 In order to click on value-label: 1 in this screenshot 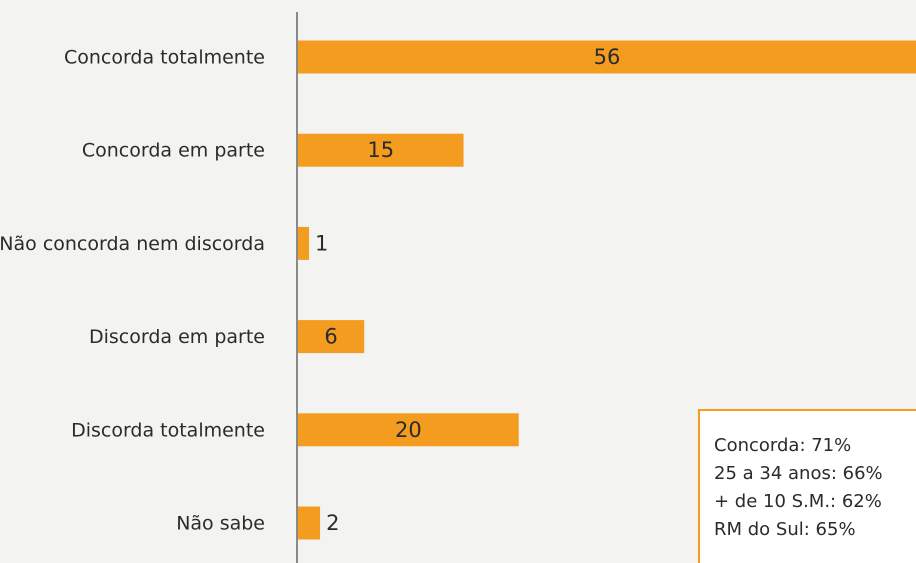, I will do `click(321, 243)`.